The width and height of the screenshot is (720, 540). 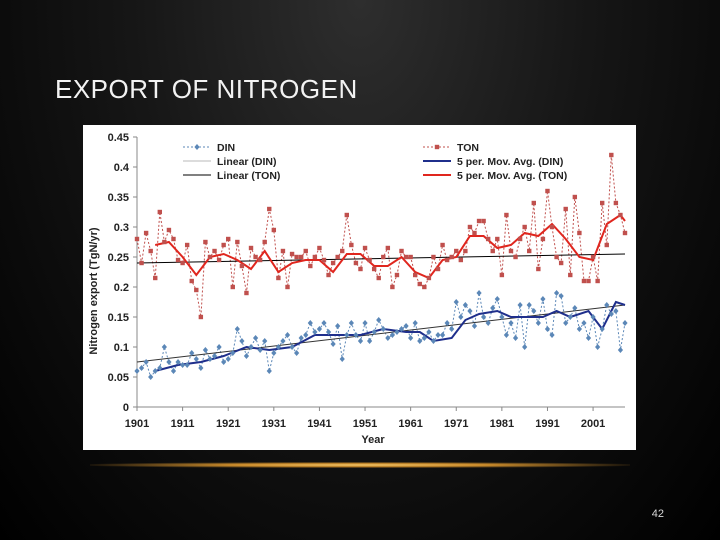 What do you see at coordinates (319, 424) in the screenshot?
I see `x-tick-label: 1941` at bounding box center [319, 424].